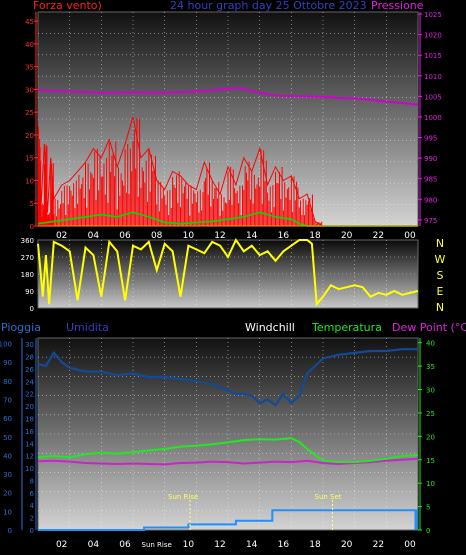  Describe the element at coordinates (29, 358) in the screenshot. I see `y-rain-tick-label: 28` at that location.